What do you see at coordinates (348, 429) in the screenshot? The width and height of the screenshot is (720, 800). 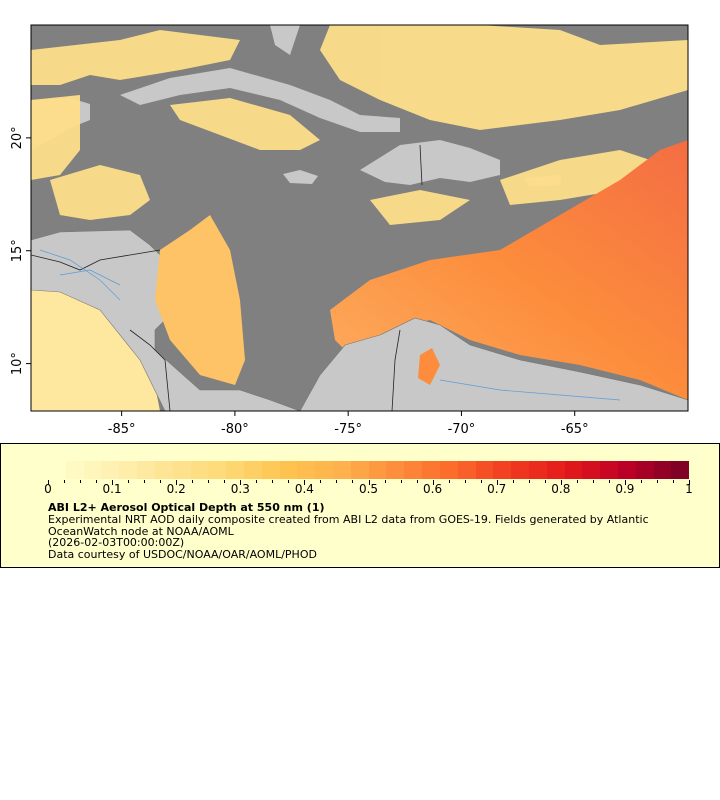 I see `lon-tick-label: -75°` at bounding box center [348, 429].